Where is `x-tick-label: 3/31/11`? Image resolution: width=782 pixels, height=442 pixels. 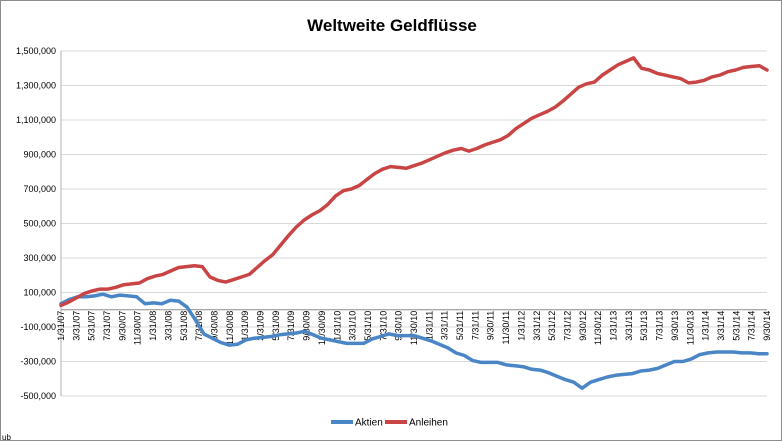
x-tick-label: 3/31/11 is located at coordinates (445, 325).